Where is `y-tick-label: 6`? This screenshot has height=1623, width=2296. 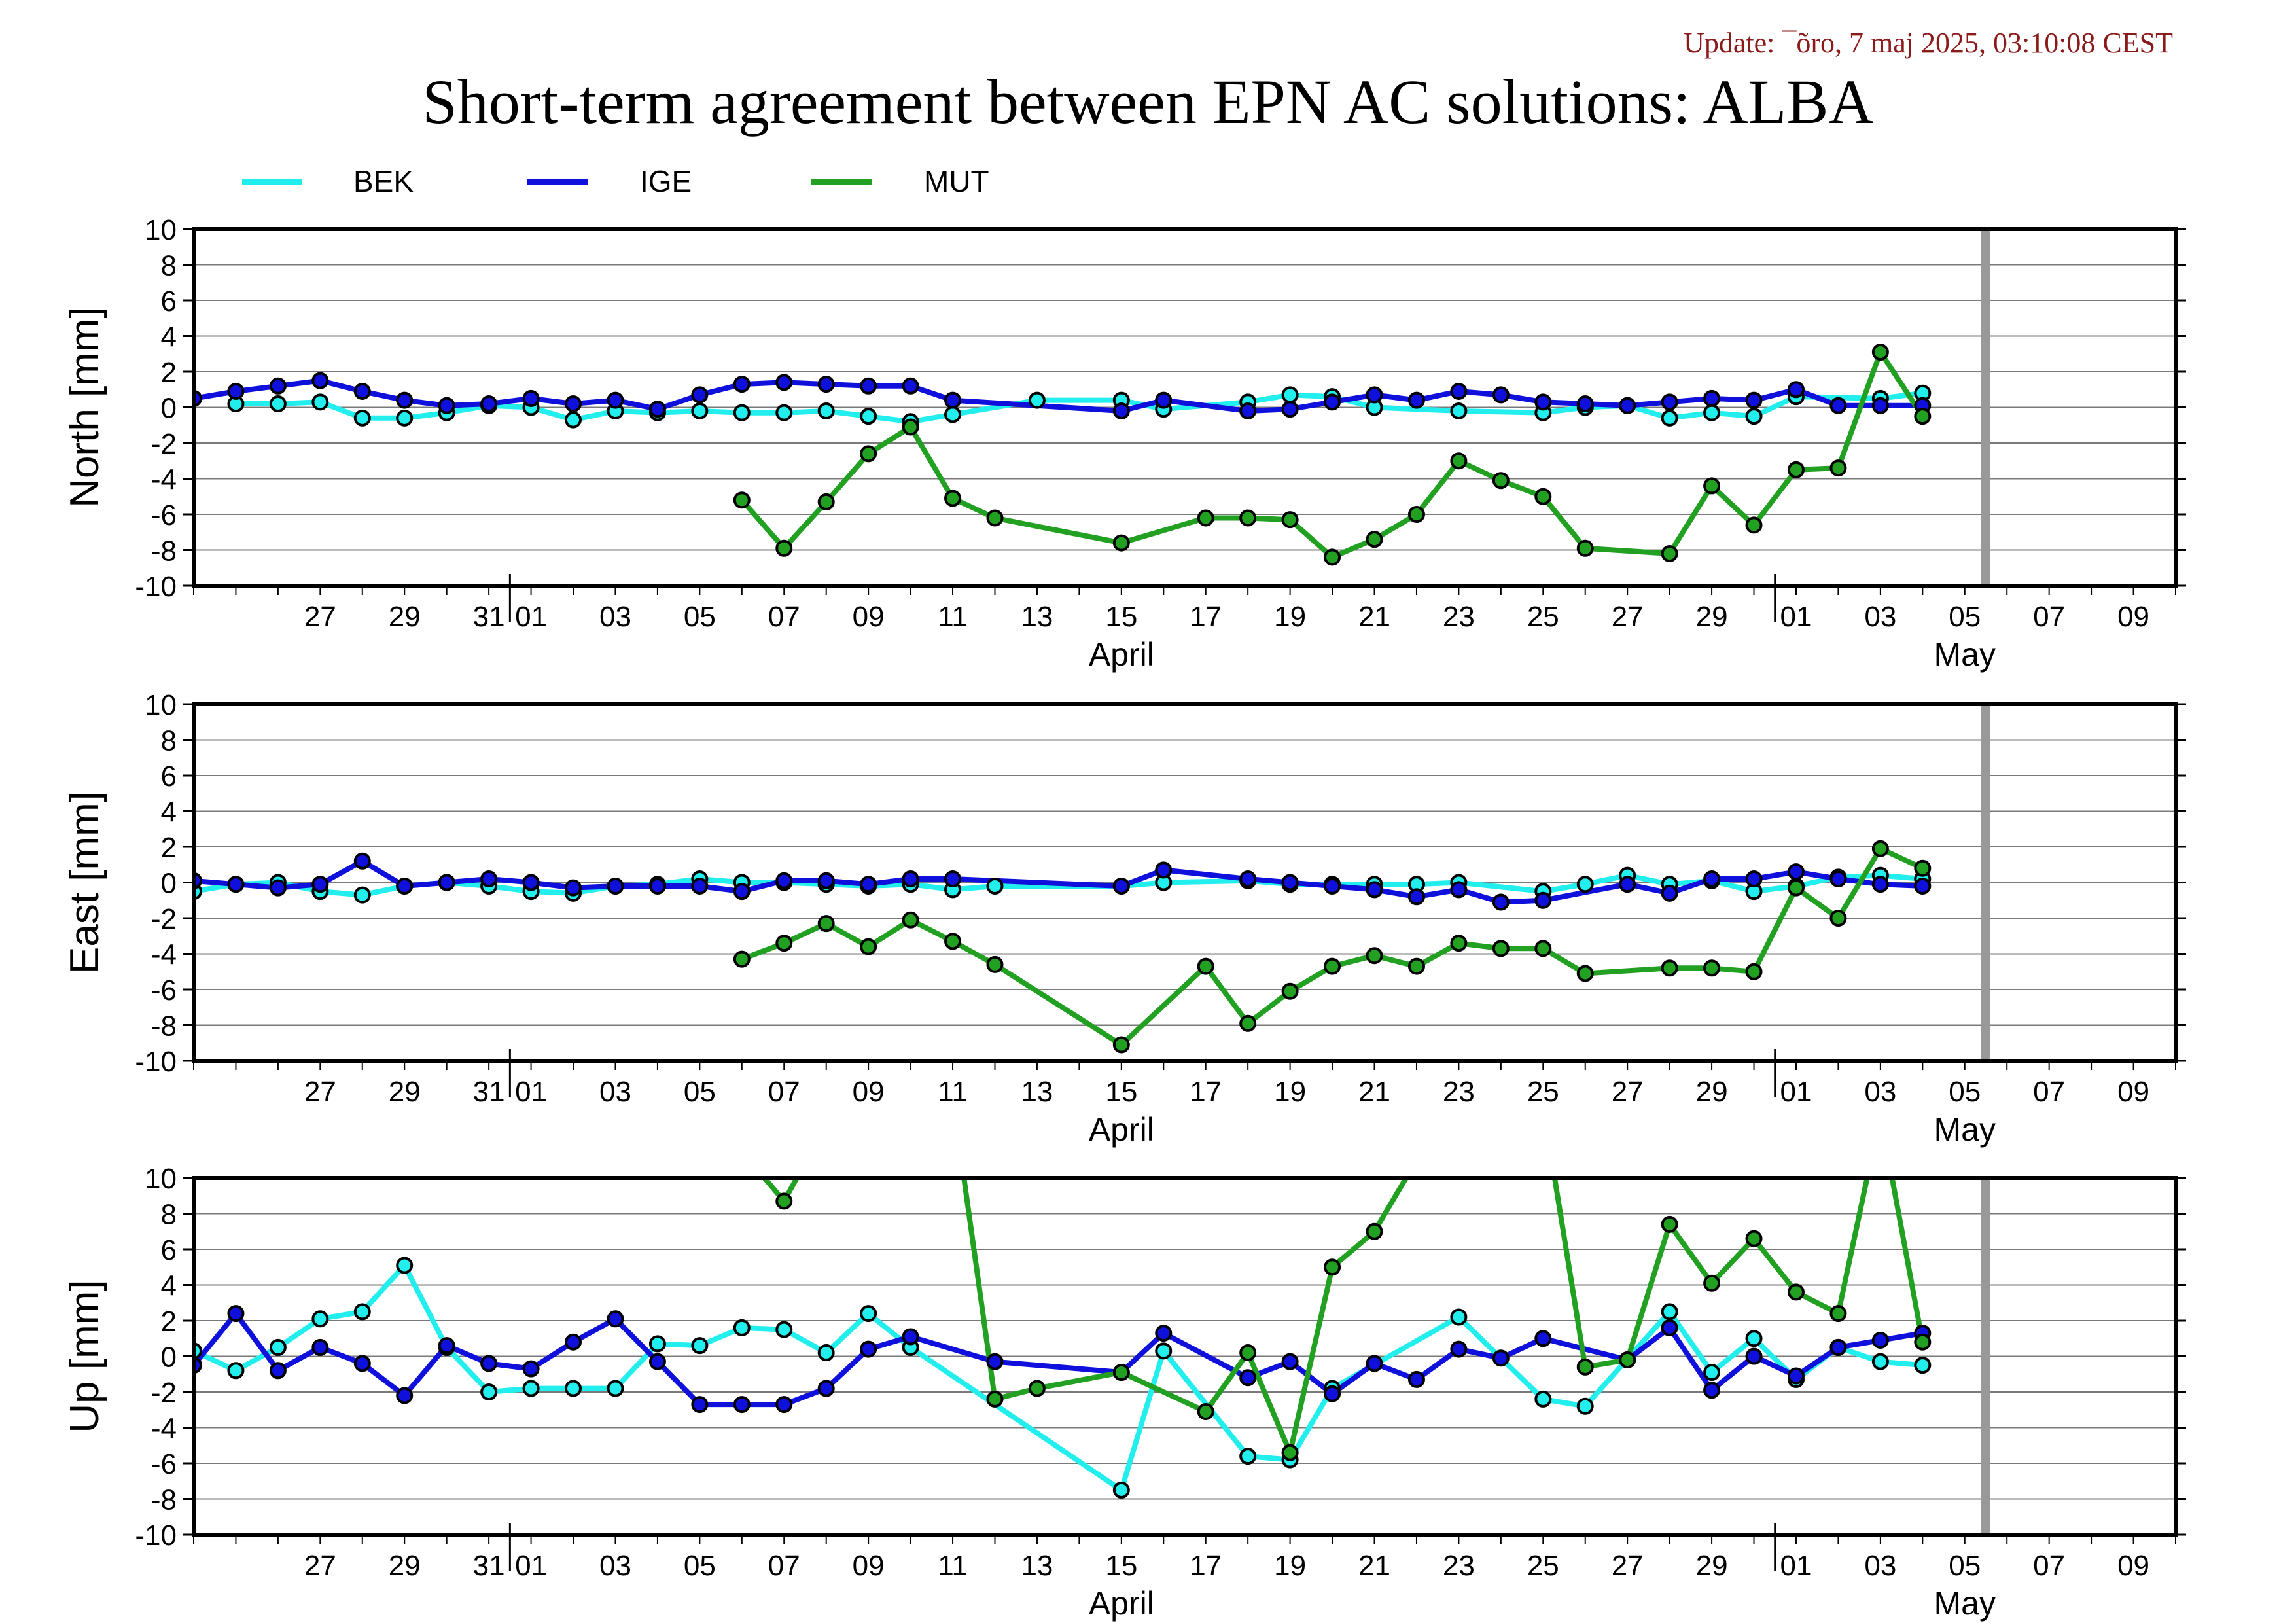
y-tick-label: 6 is located at coordinates (169, 1250).